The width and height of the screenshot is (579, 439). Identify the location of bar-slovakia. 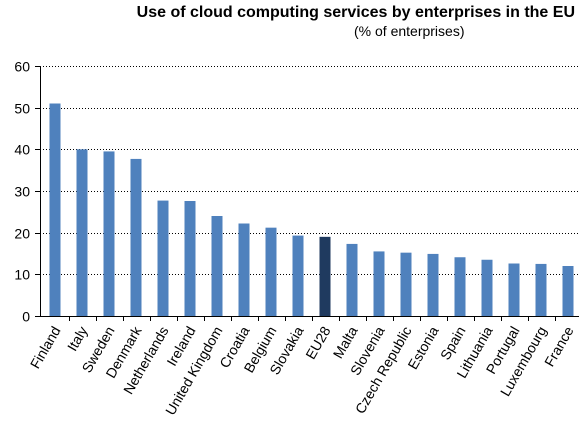
(298, 275).